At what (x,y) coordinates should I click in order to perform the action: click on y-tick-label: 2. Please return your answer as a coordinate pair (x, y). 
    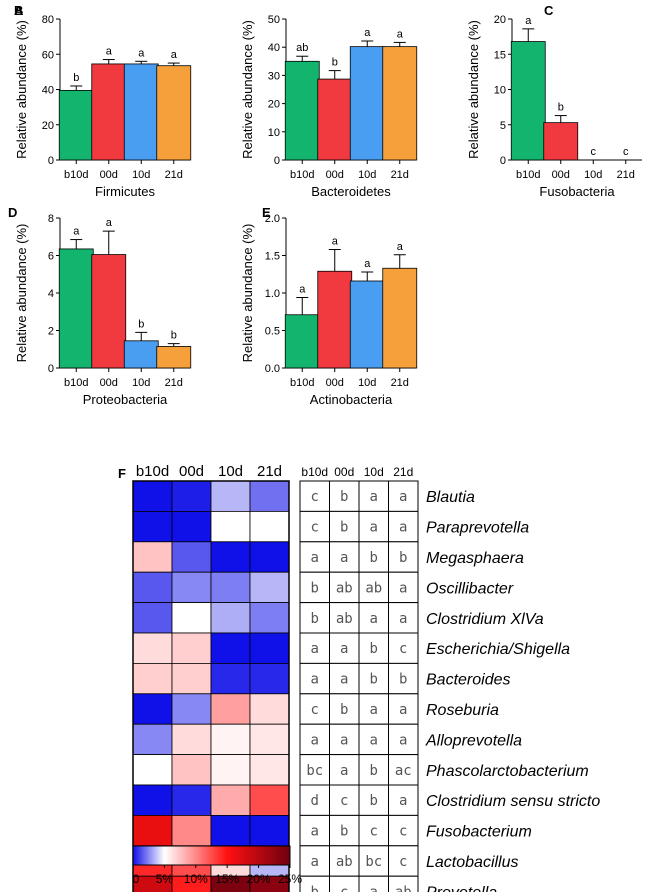
    Looking at the image, I should click on (51, 332).